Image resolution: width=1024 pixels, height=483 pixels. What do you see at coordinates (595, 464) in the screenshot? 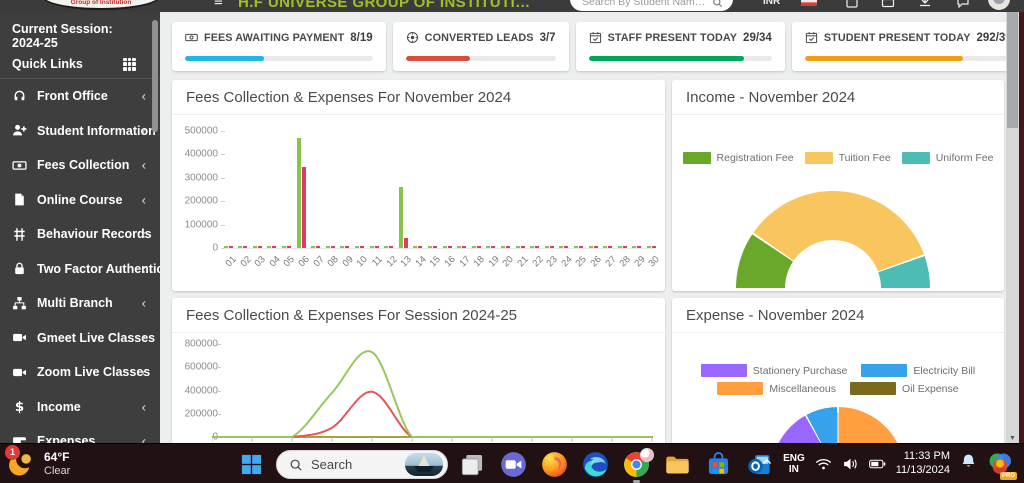
I see `taskbar-app-edge` at bounding box center [595, 464].